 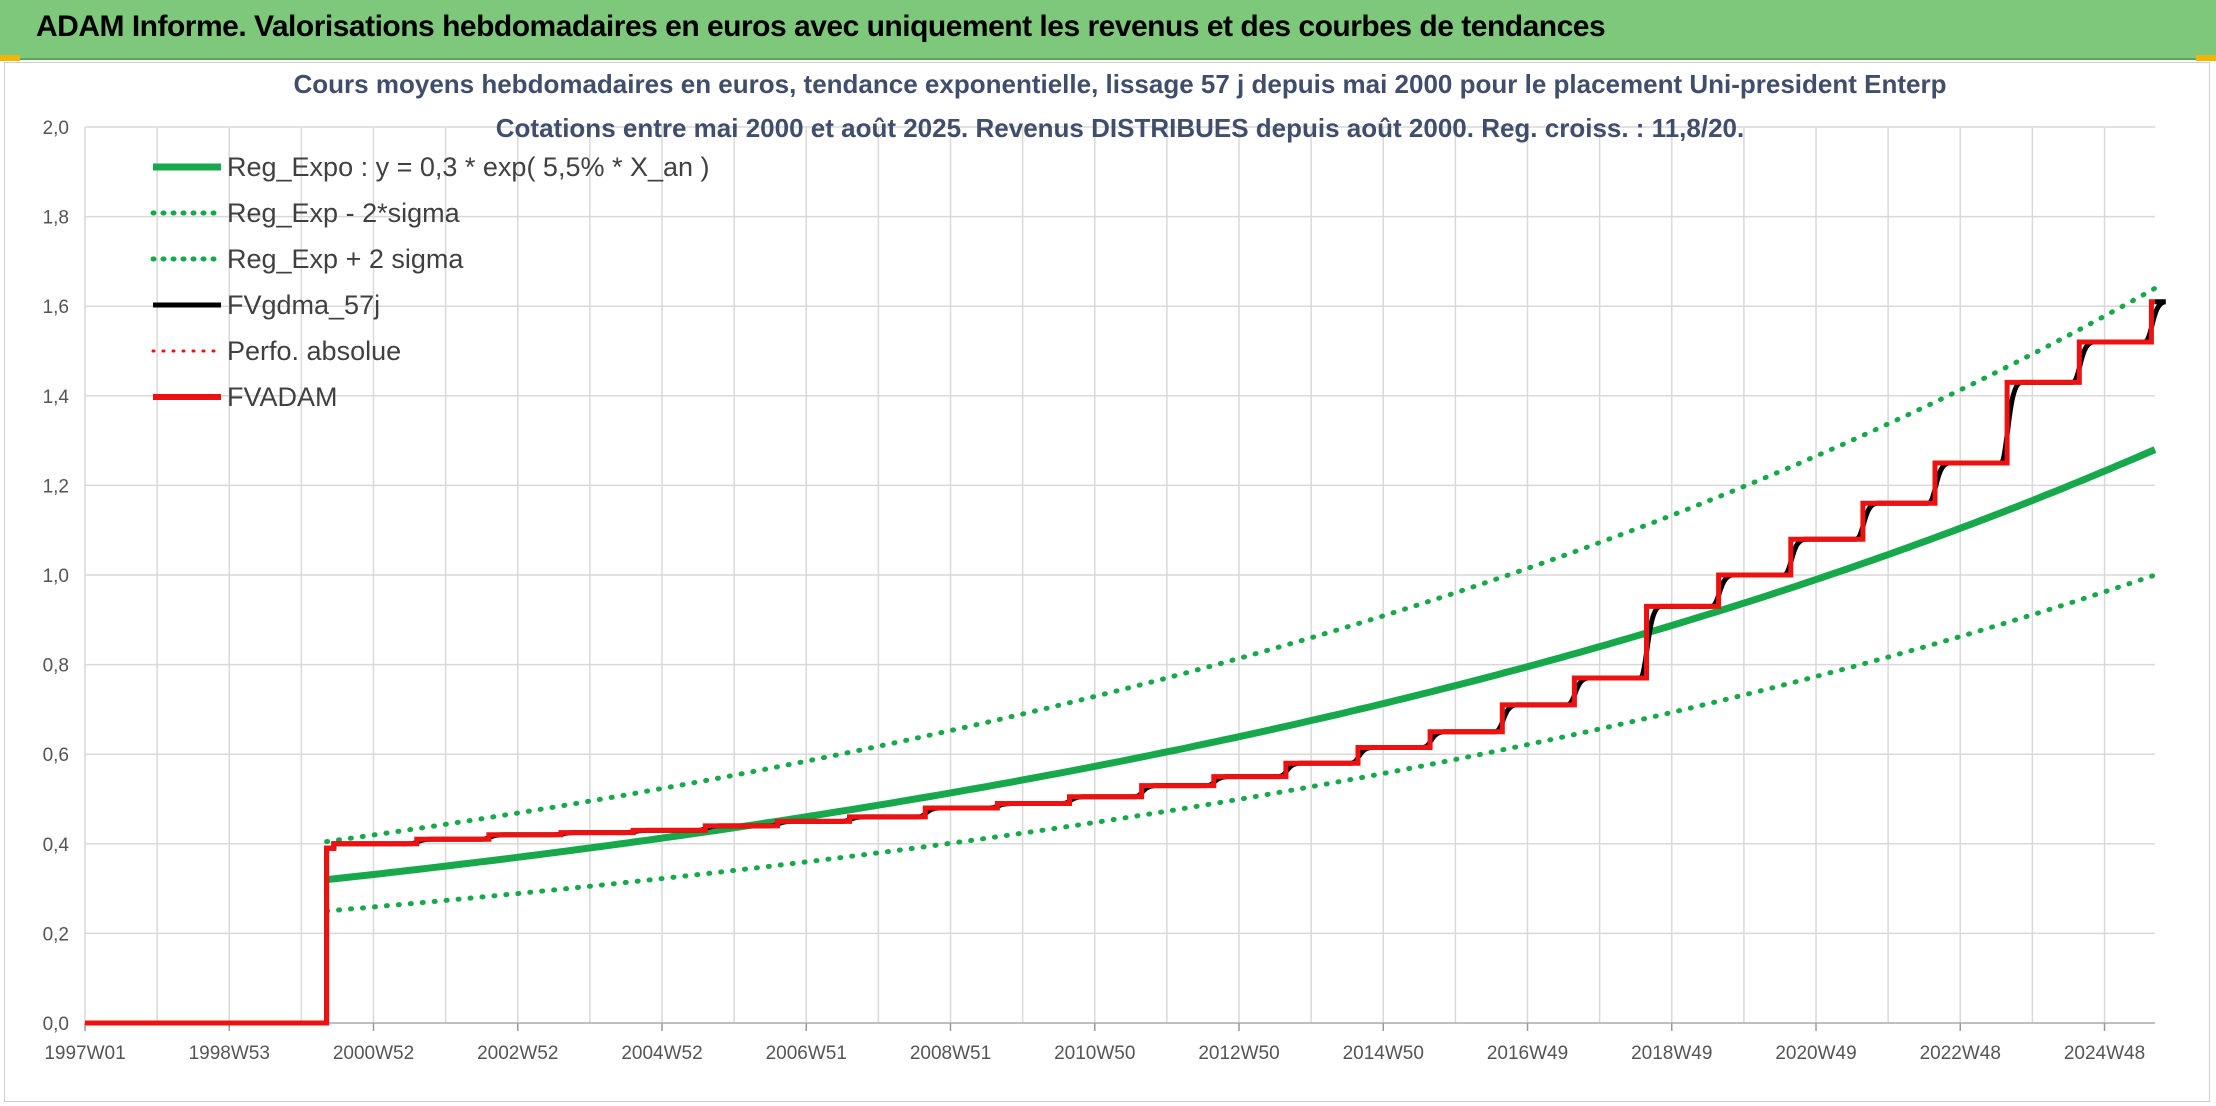 What do you see at coordinates (468, 167) in the screenshot?
I see `legend-label: Reg_Expo : y = 0,3 * exp( 5,5% * X_an )` at bounding box center [468, 167].